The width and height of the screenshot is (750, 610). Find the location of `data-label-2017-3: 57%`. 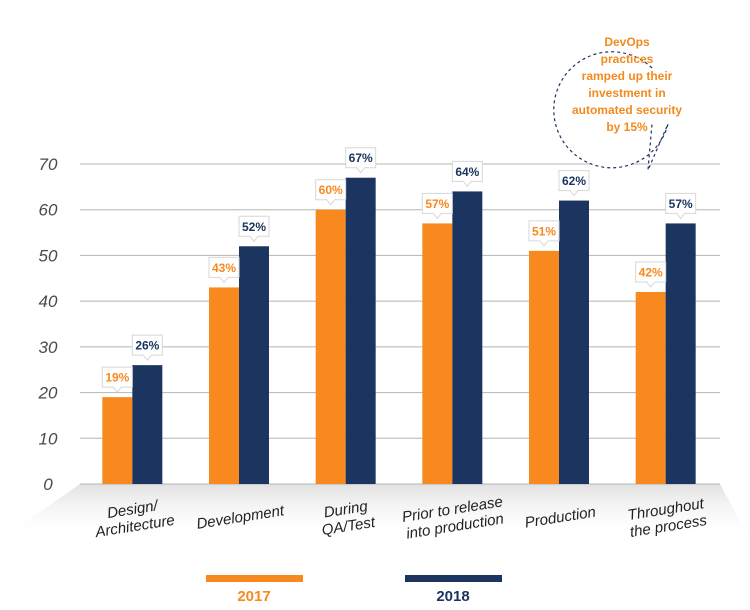

data-label-2017-3: 57% is located at coordinates (437, 206).